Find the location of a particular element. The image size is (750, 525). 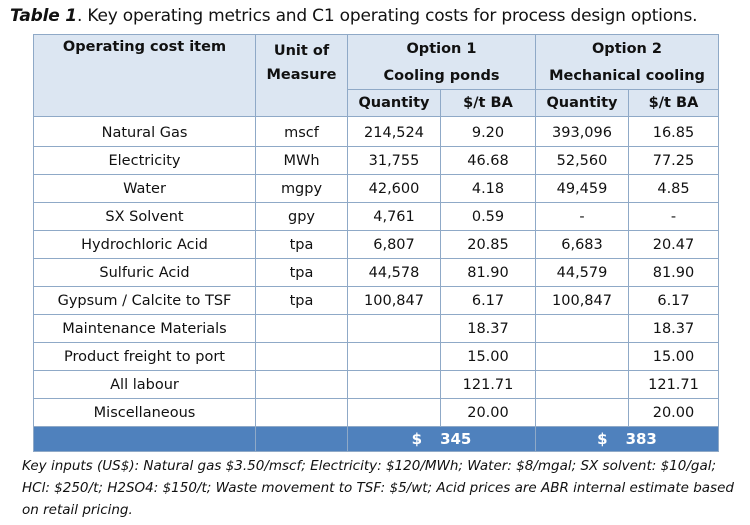

cell-option1-cost: 81.90 is located at coordinates (488, 272).